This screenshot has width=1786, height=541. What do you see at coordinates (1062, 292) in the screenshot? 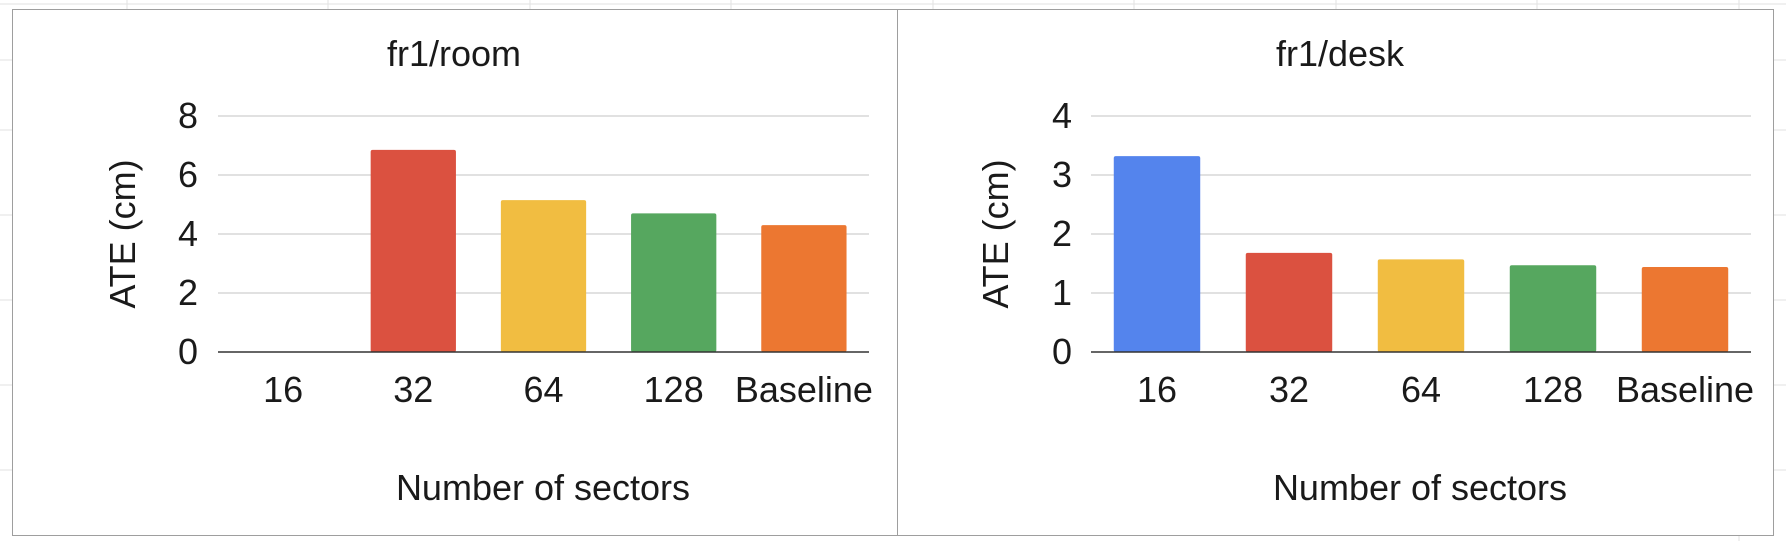
I see `y-tick-label: 1` at bounding box center [1062, 292].